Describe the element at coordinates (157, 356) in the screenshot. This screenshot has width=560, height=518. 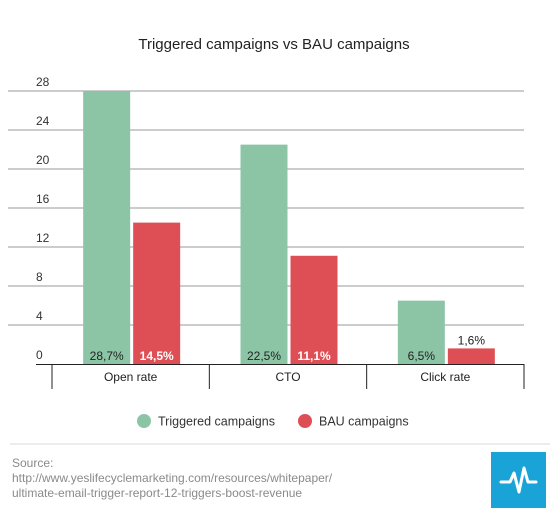
I see `bar-data-label: 14,5%` at that location.